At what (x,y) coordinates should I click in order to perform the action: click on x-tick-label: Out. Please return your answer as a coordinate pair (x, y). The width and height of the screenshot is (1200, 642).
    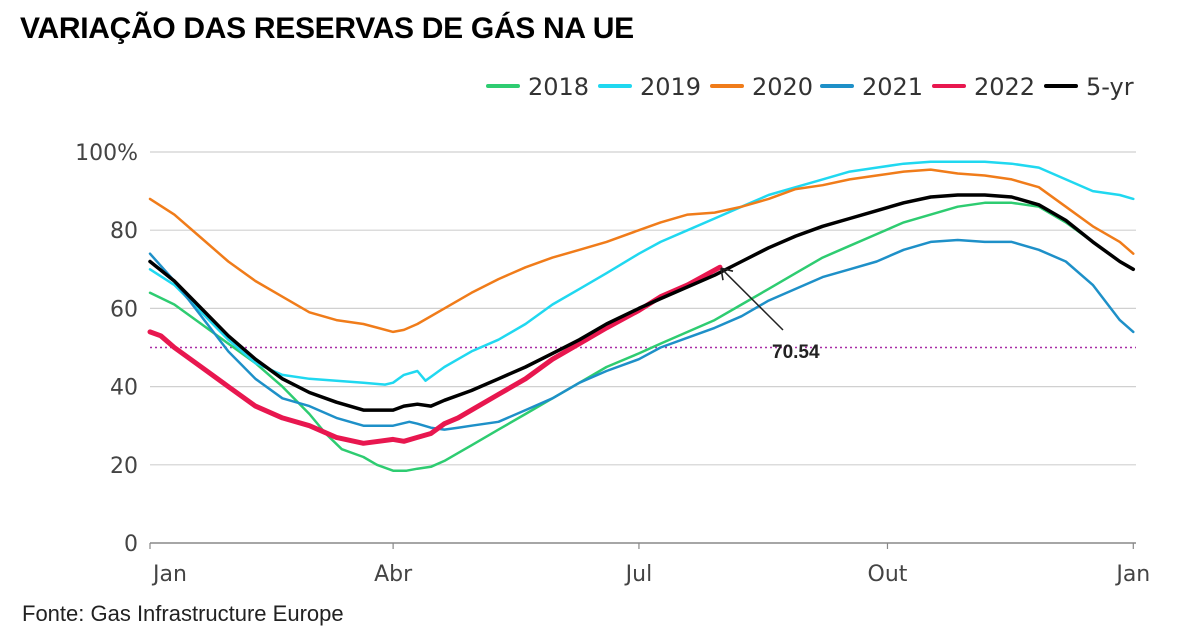
    Looking at the image, I should click on (888, 574).